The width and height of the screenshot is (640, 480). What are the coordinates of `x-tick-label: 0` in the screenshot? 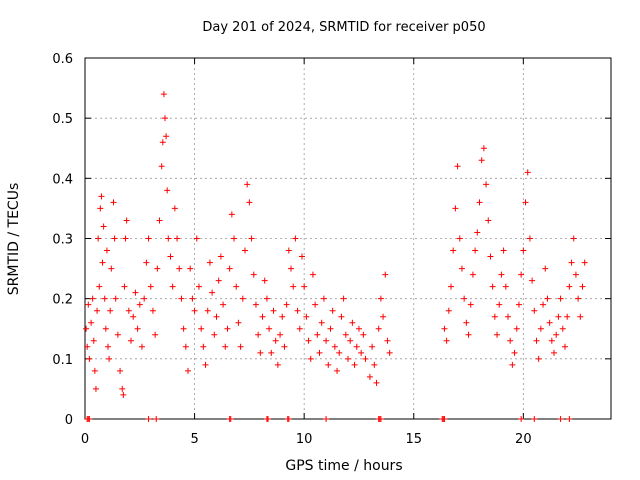 It's located at (85, 439).